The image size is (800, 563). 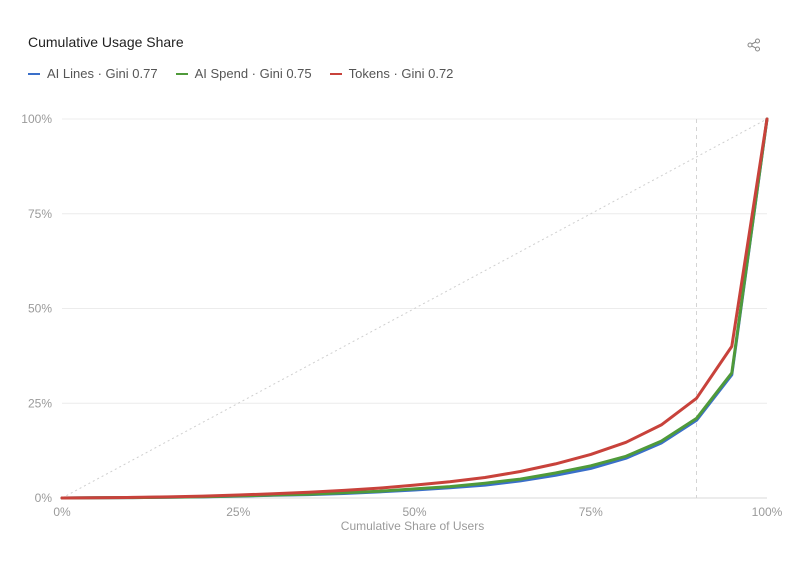 I want to click on x-tick-label: 75%, so click(x=591, y=512).